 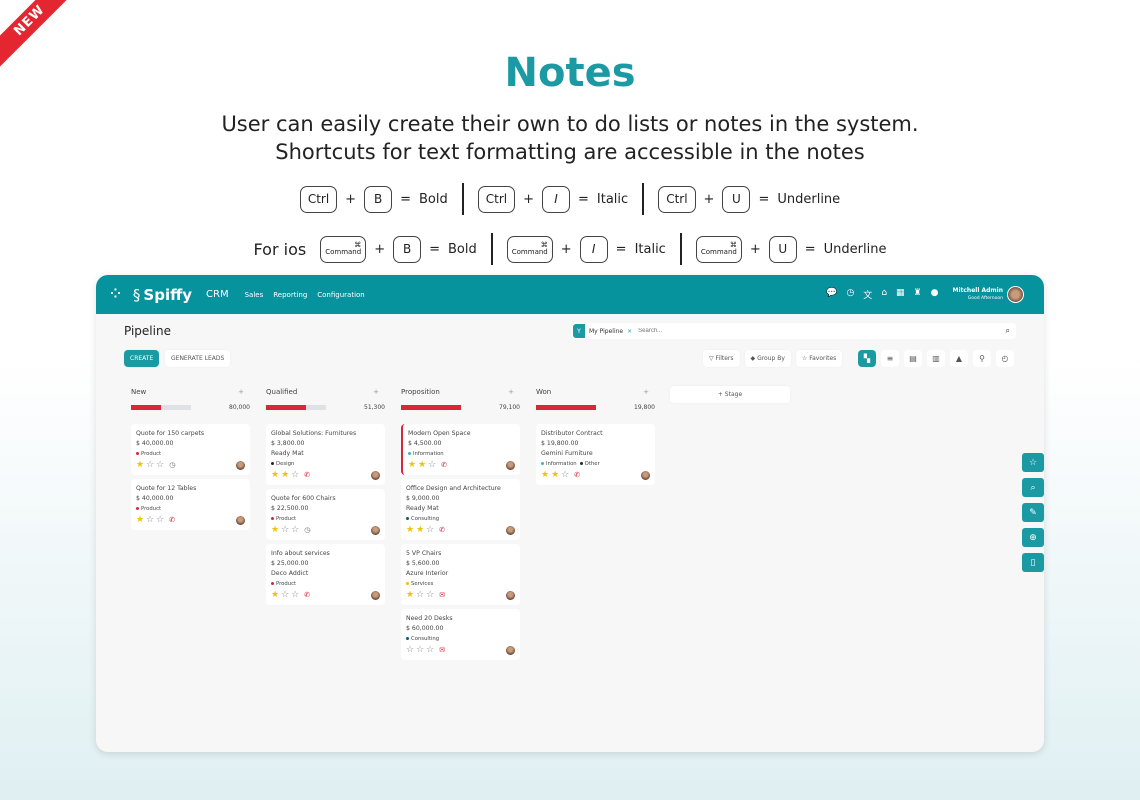 What do you see at coordinates (1033, 462) in the screenshot?
I see `star-tool-icon: ☆` at bounding box center [1033, 462].